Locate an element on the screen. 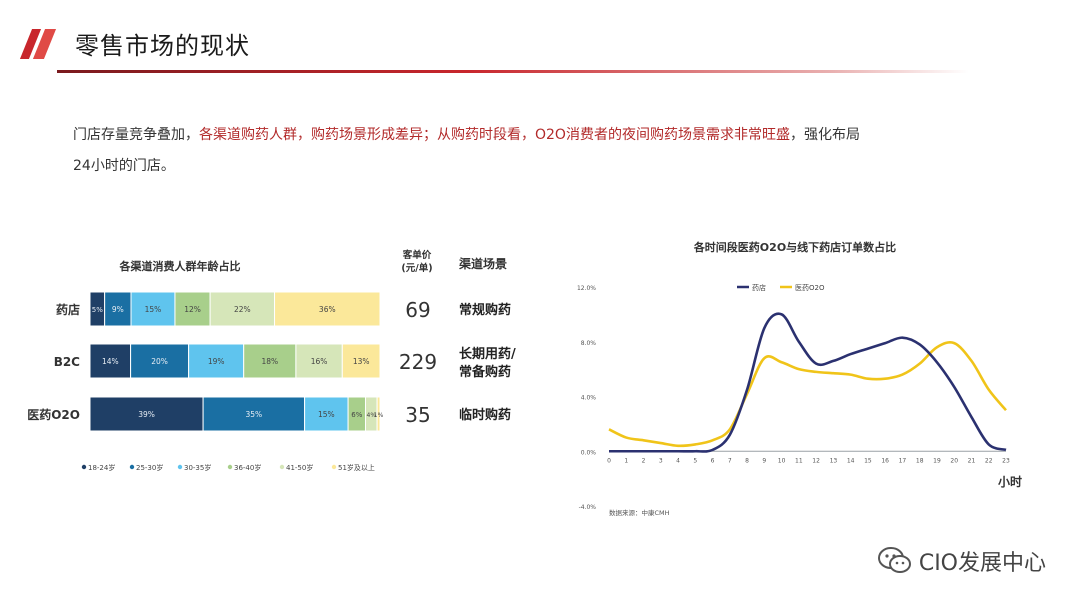 The image size is (1080, 608). bar-data-label-0-3: 12% is located at coordinates (192, 309).